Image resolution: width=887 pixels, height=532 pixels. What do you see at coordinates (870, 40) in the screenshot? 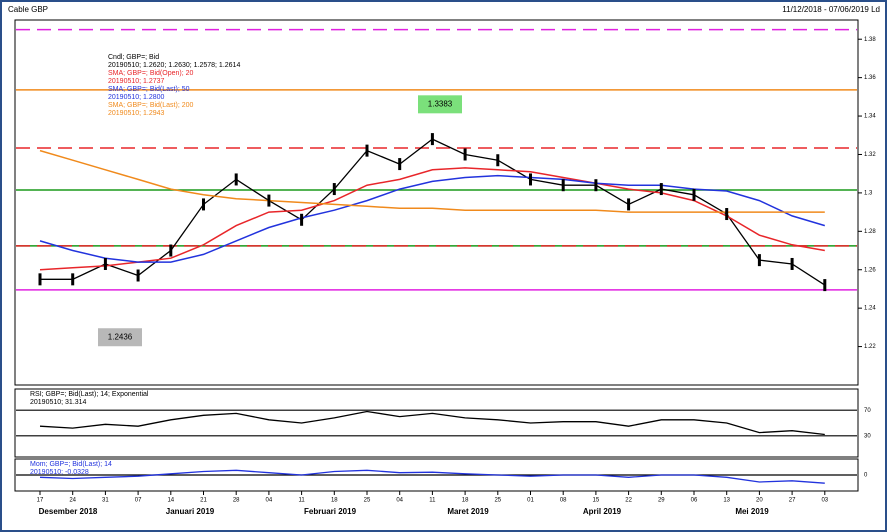
I see `y-tick-label: 1.38` at bounding box center [870, 40].